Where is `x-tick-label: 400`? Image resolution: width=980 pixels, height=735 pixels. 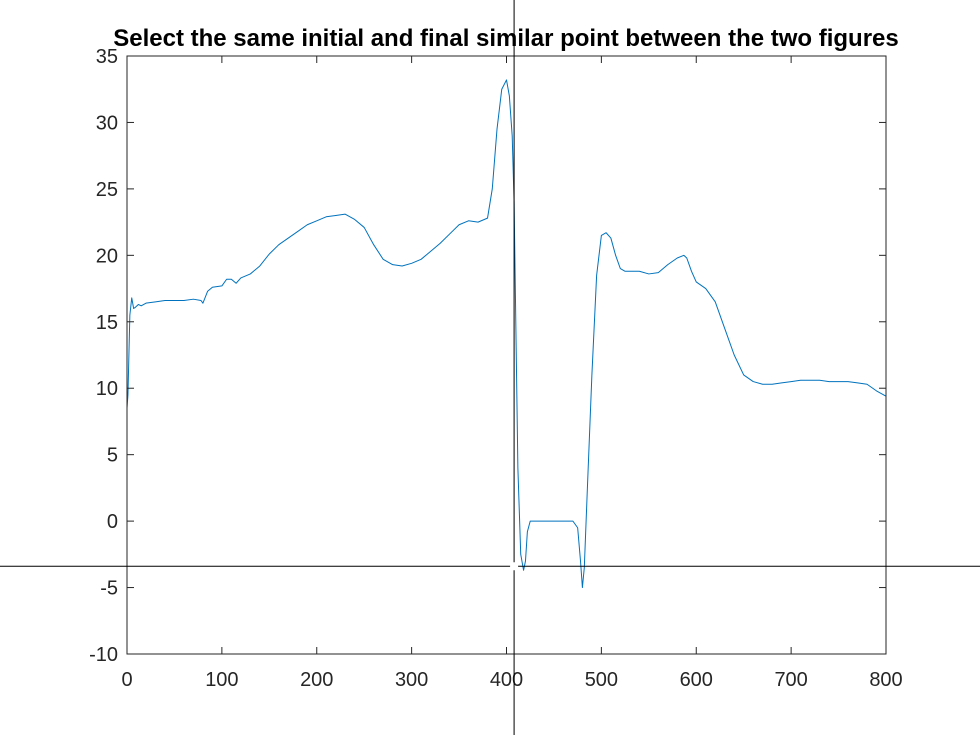
x-tick-label: 400 is located at coordinates (506, 680).